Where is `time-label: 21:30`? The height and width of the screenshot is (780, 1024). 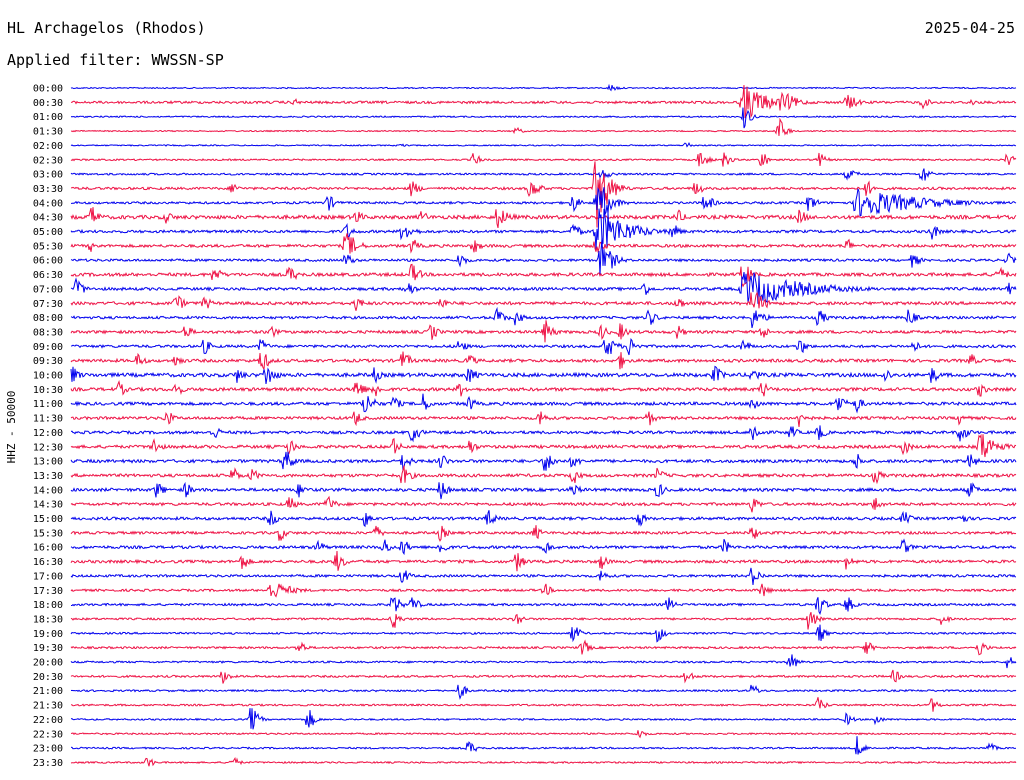
time-label: 21:30 is located at coordinates (48, 706).